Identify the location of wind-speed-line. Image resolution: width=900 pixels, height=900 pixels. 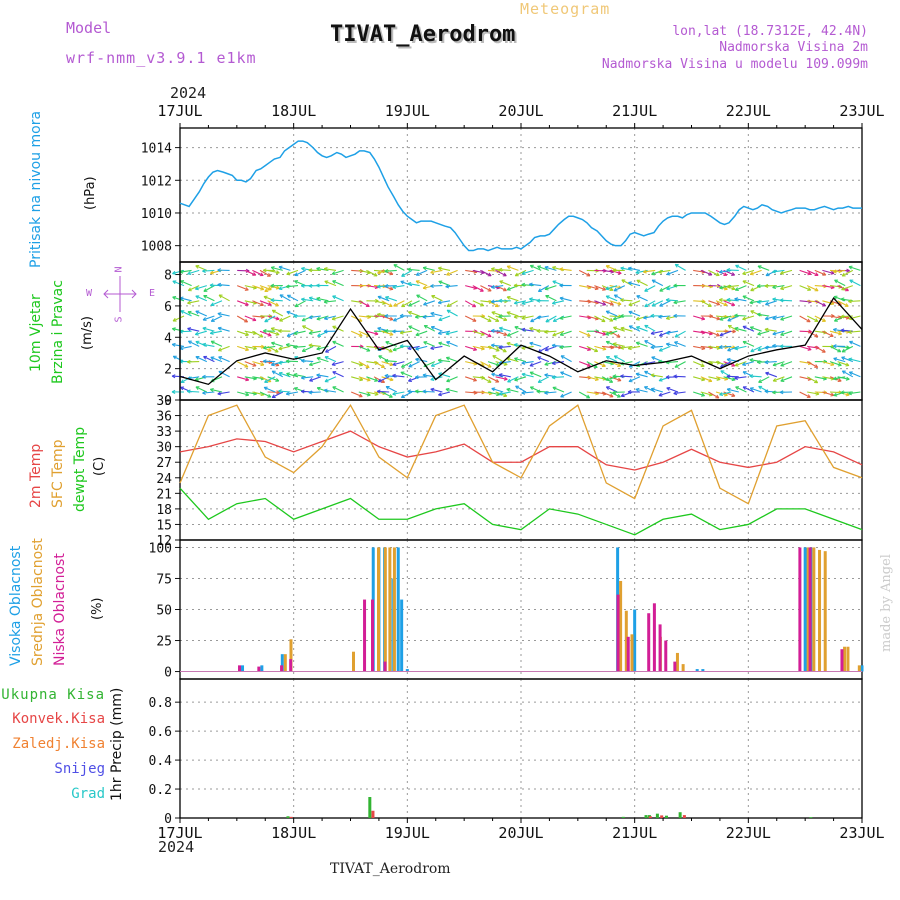
(521, 341).